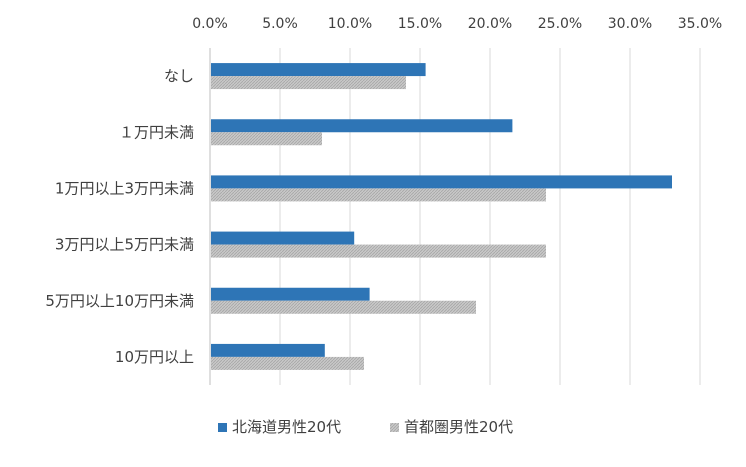 Image resolution: width=746 pixels, height=467 pixels. I want to click on x-tick-label: 15.0%, so click(420, 24).